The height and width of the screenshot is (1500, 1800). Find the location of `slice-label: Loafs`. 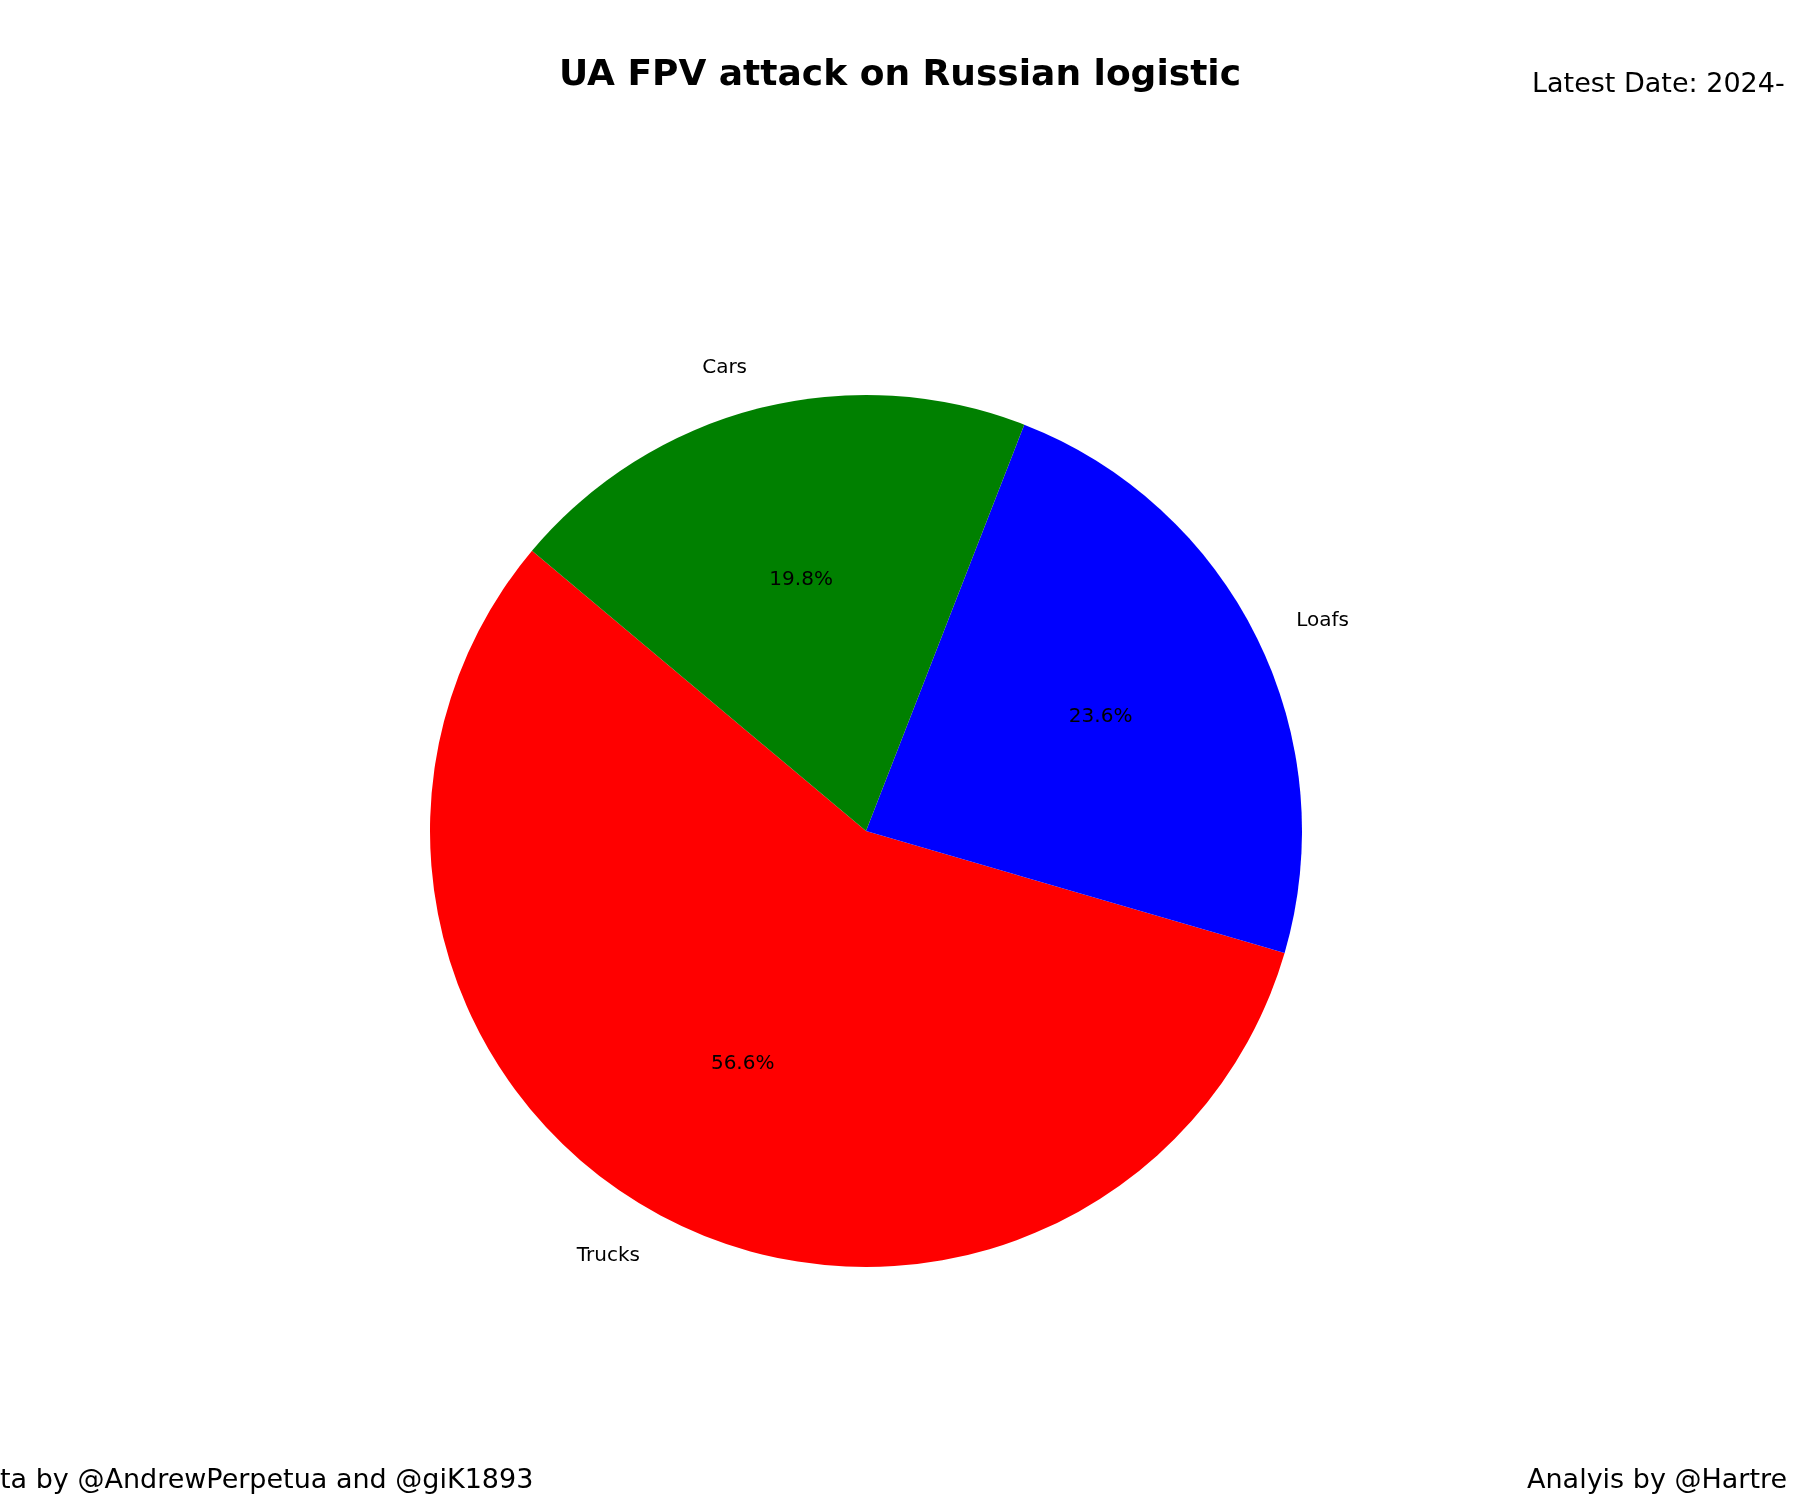

slice-label: Loafs is located at coordinates (1322, 618).